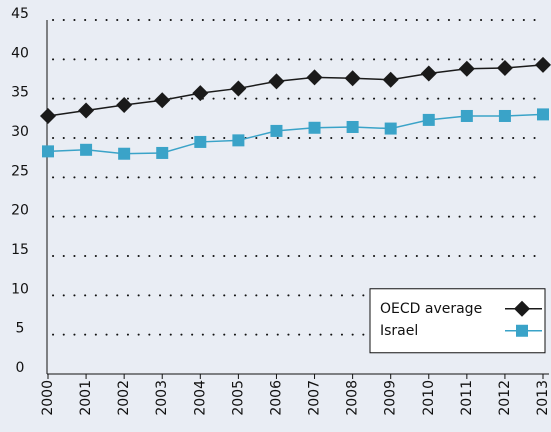 The image size is (551, 432). Describe the element at coordinates (20, 211) in the screenshot. I see `y-tick-label: 20` at that location.